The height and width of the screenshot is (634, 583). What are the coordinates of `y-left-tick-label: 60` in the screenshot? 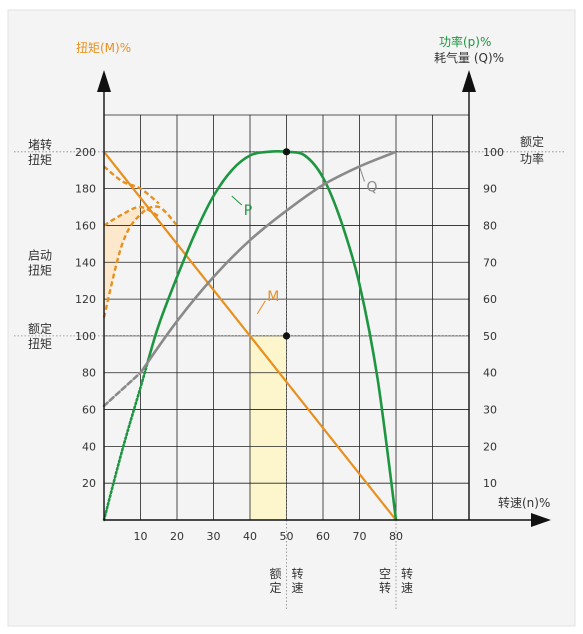 It's located at (89, 410).